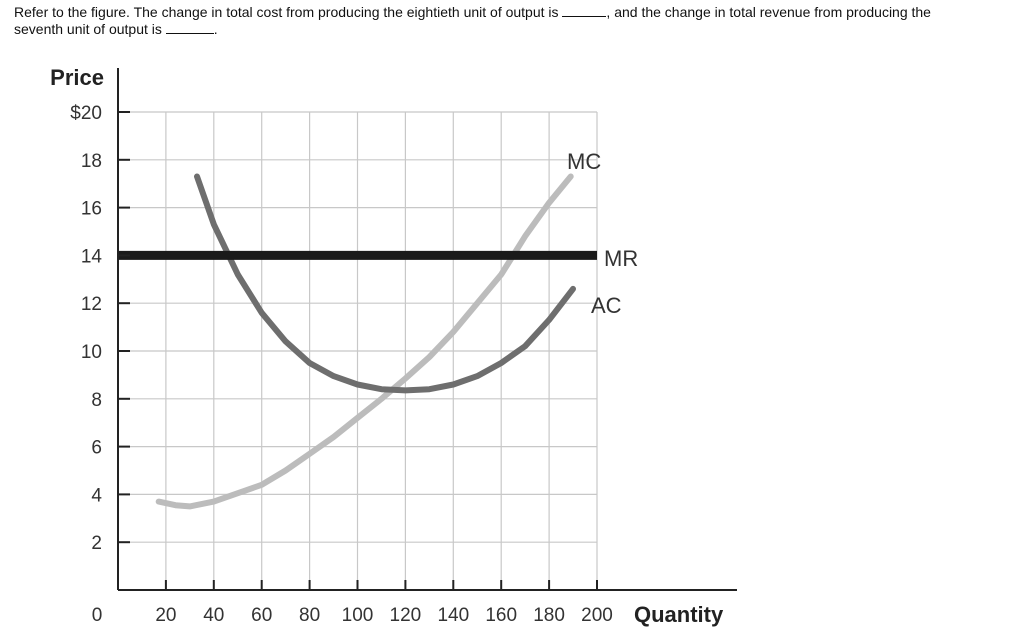 The width and height of the screenshot is (1024, 642). I want to click on x-tick-label: 60, so click(261, 615).